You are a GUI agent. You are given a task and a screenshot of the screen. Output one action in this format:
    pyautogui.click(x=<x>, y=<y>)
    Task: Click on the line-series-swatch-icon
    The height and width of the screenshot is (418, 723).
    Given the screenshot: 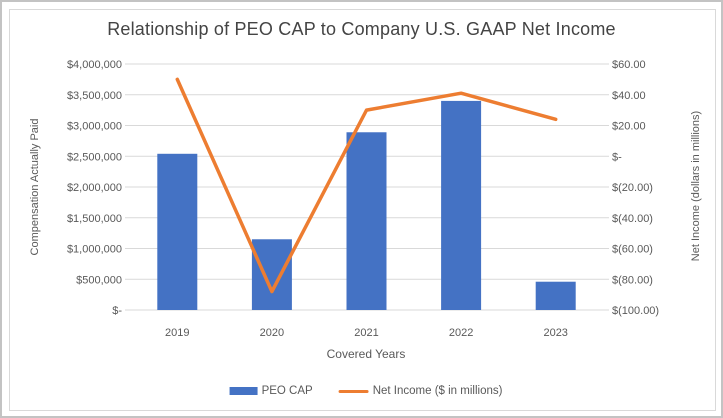 What is the action you would take?
    pyautogui.click(x=353, y=391)
    